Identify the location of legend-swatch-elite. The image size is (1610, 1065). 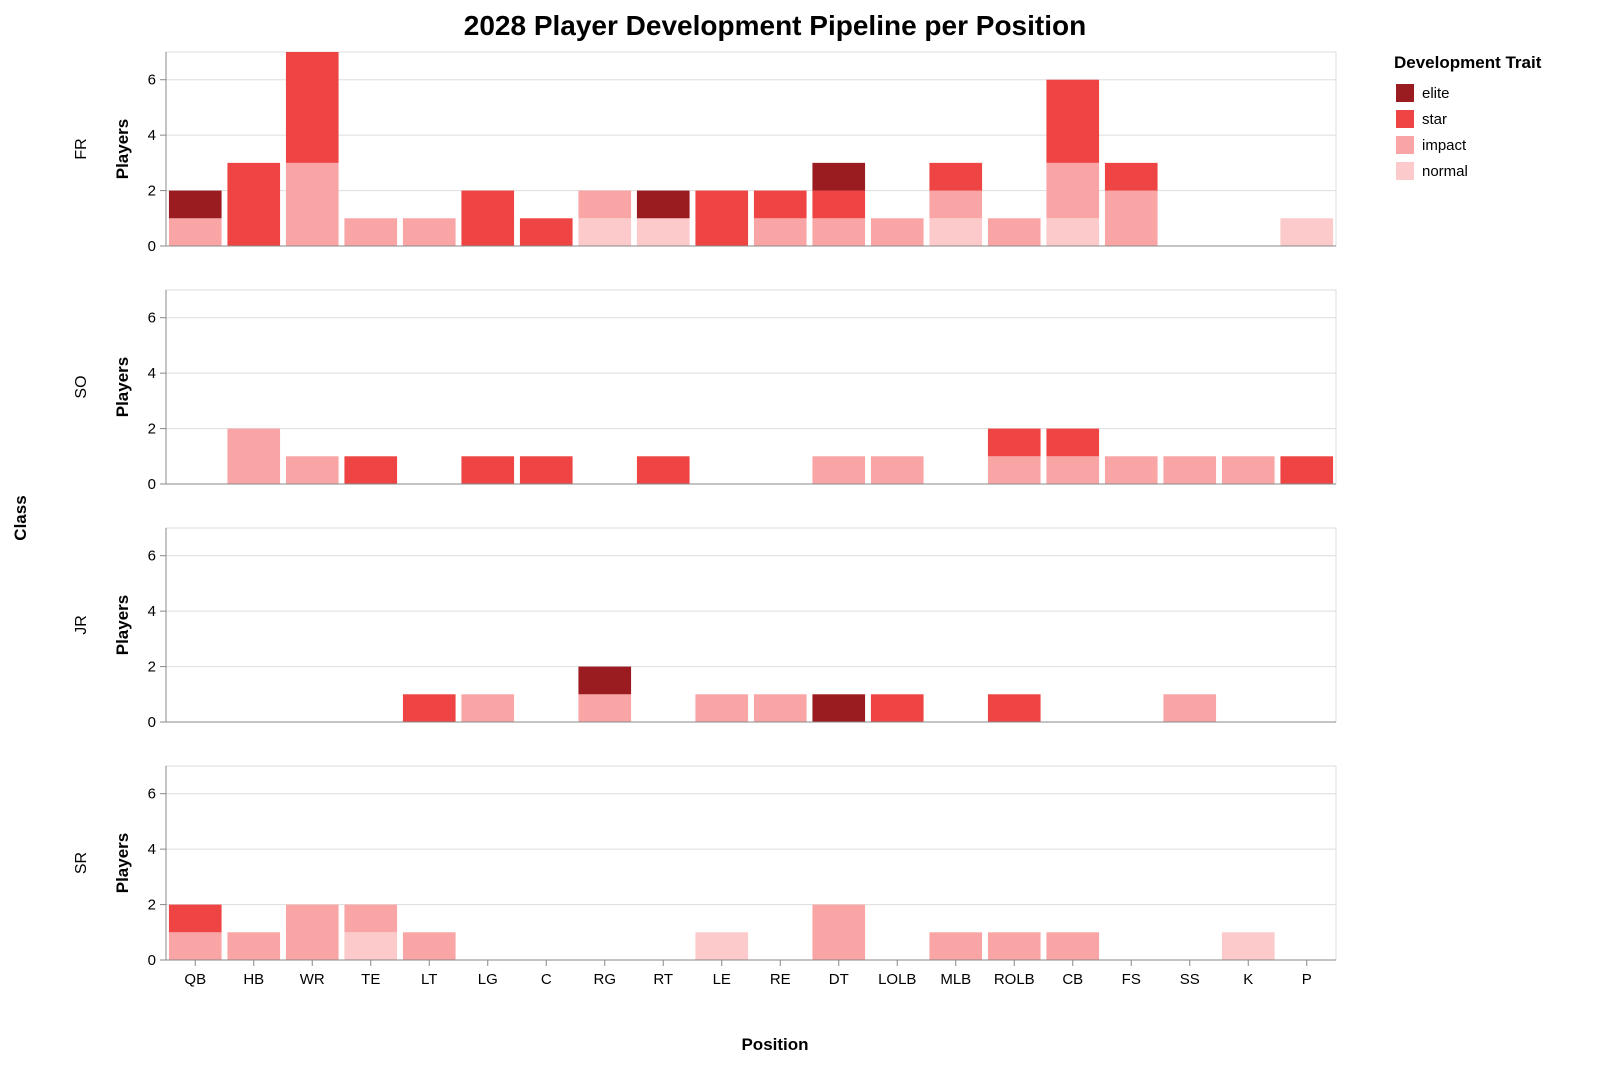
(1405, 93).